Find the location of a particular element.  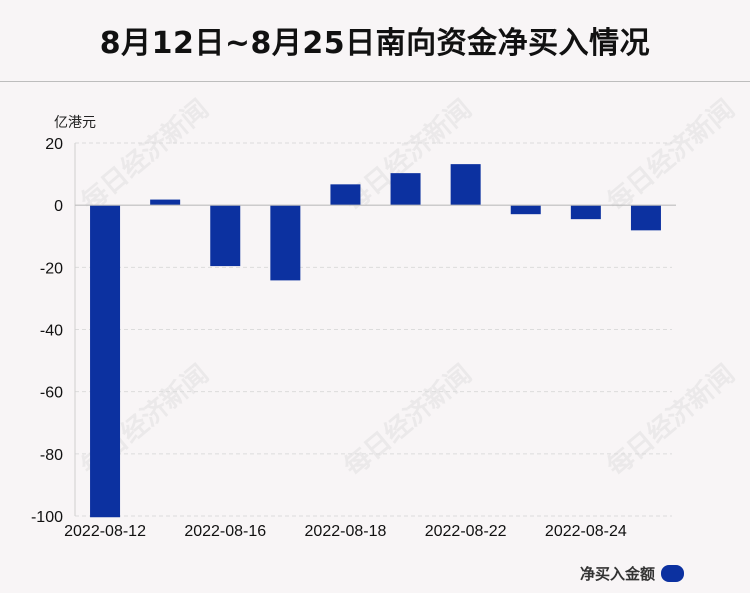

y-tick-label: -20 is located at coordinates (51, 268).